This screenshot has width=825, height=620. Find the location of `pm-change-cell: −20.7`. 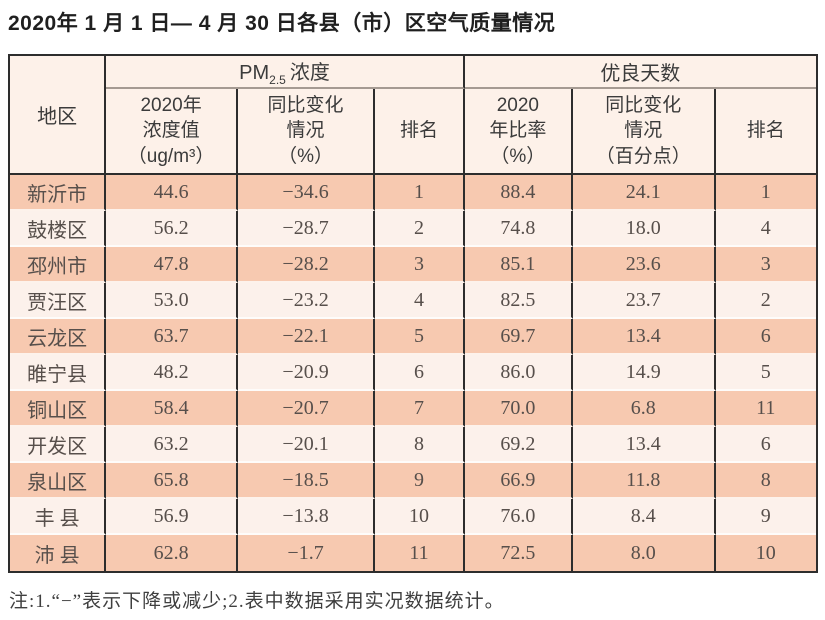

pm-change-cell: −20.7 is located at coordinates (306, 409).